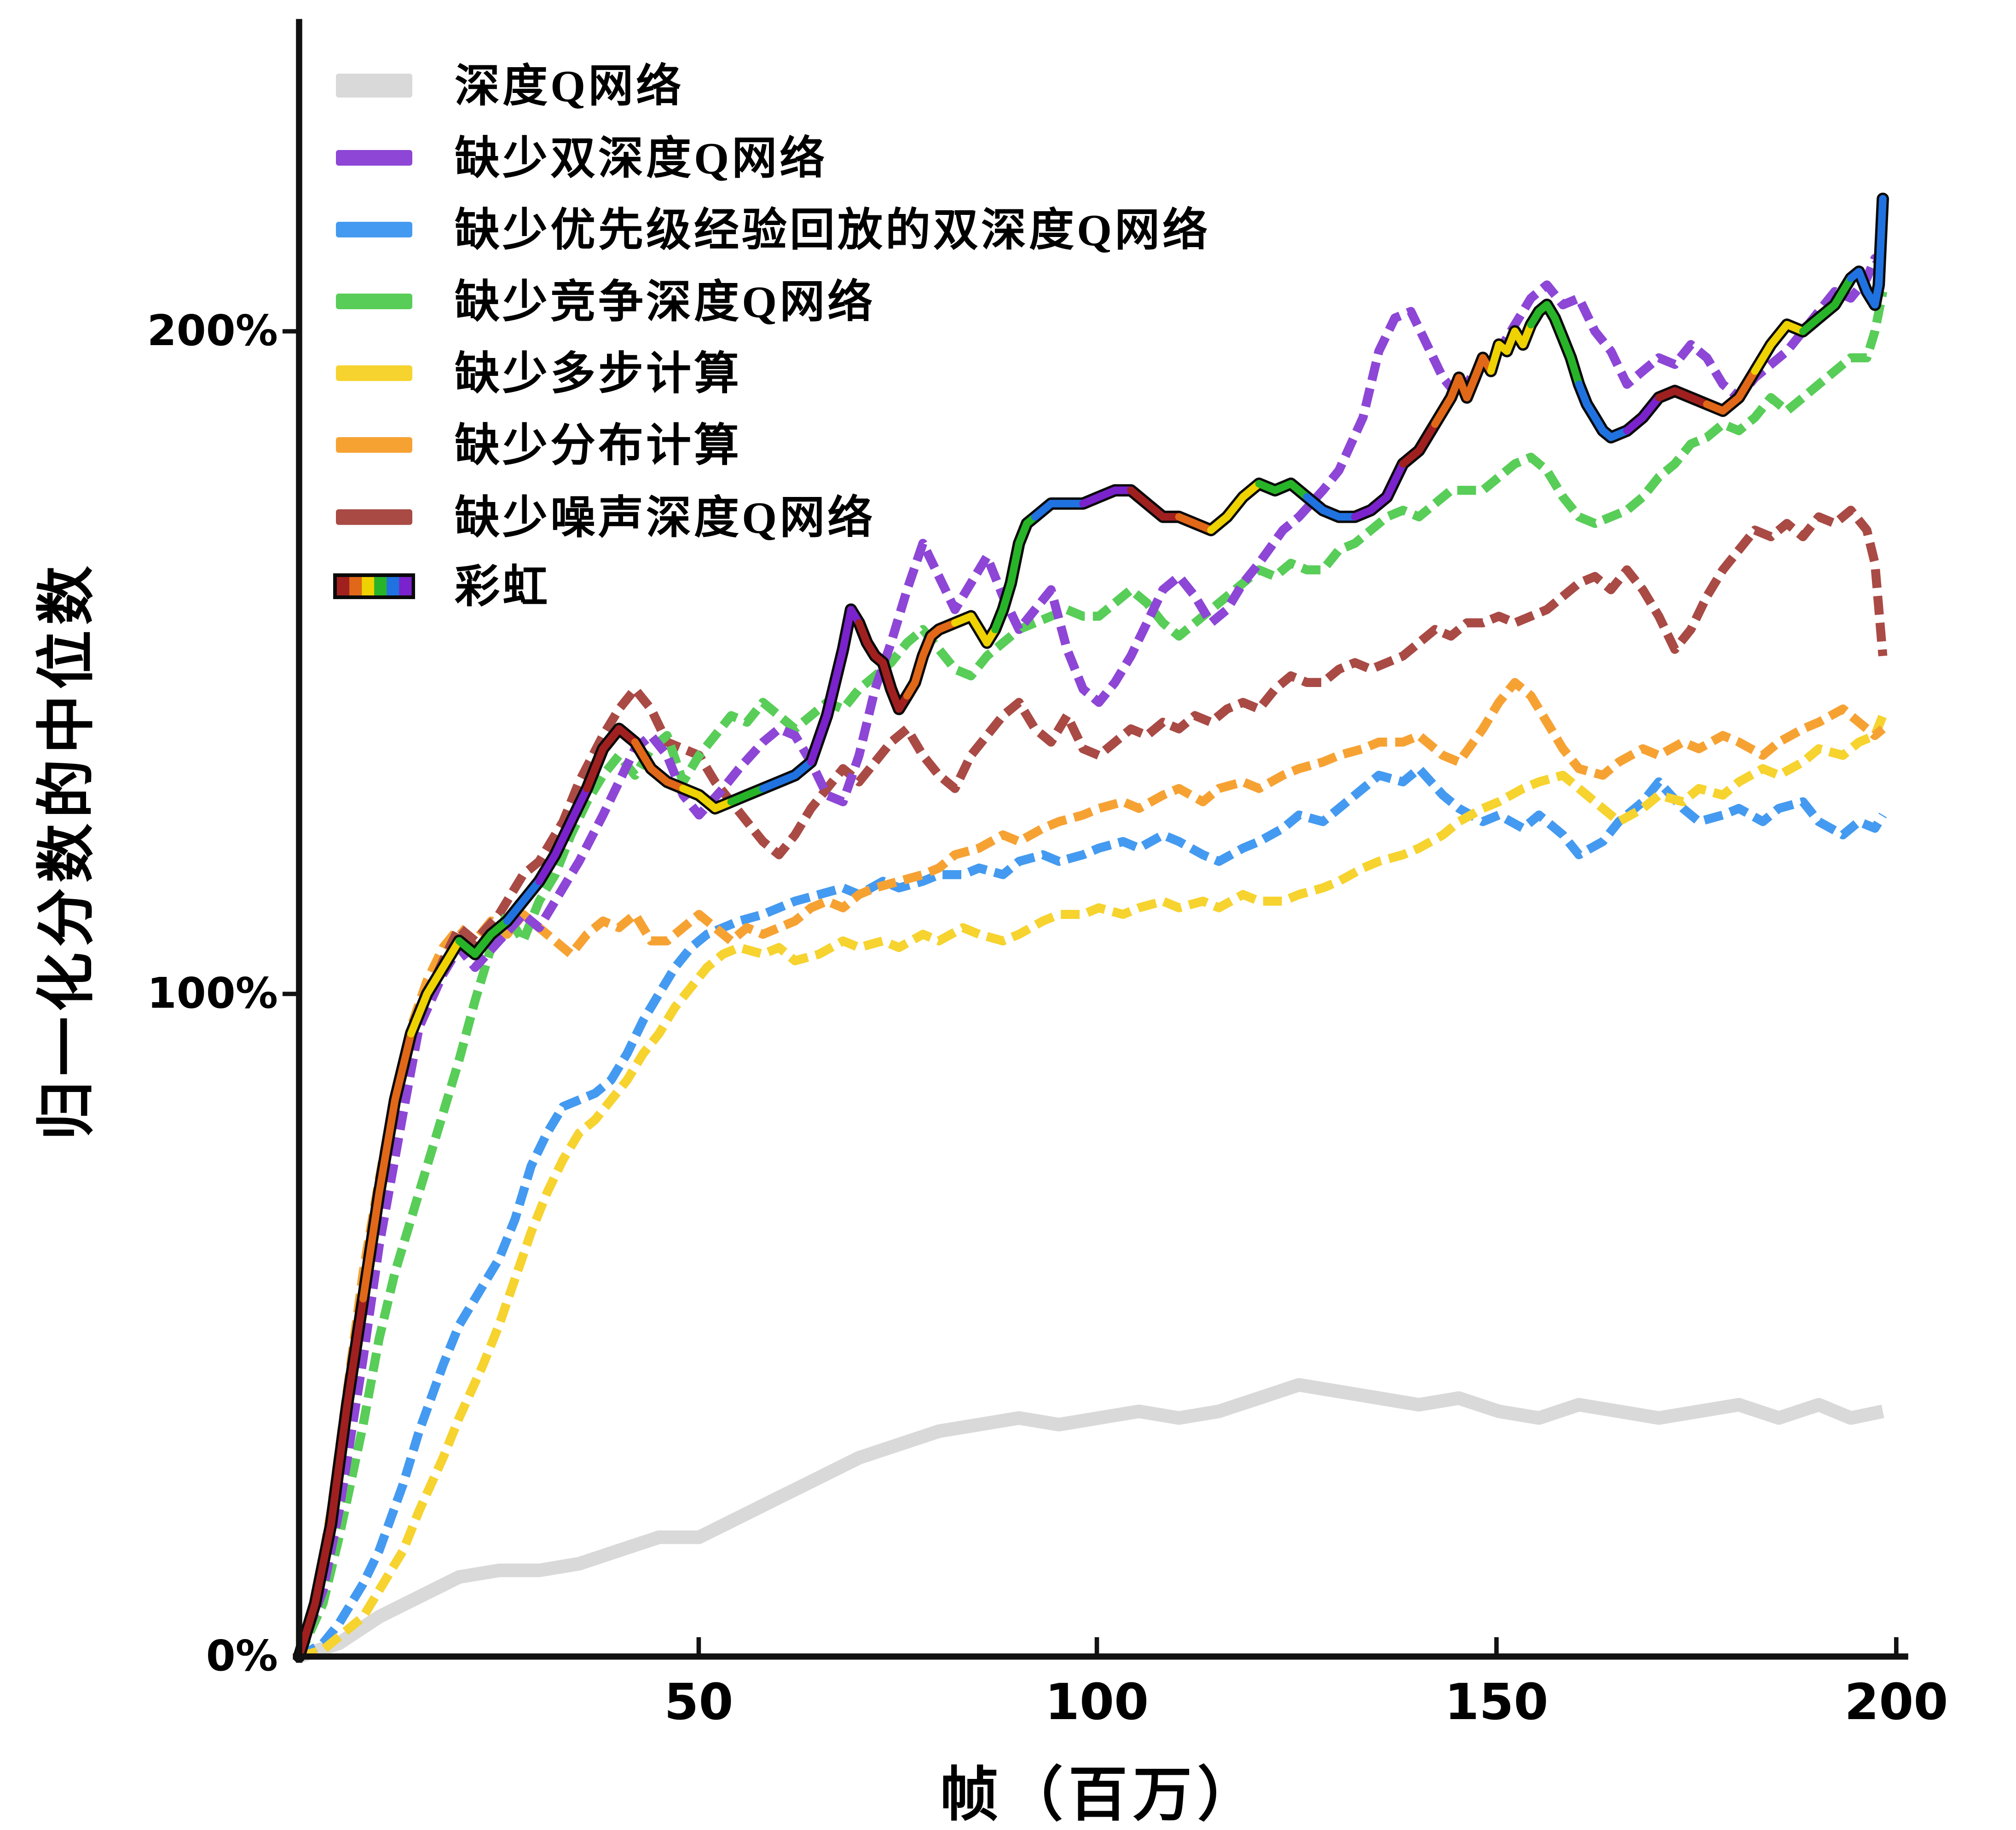  I want to click on legend-item-dqn: 深度Q网络, so click(510, 87).